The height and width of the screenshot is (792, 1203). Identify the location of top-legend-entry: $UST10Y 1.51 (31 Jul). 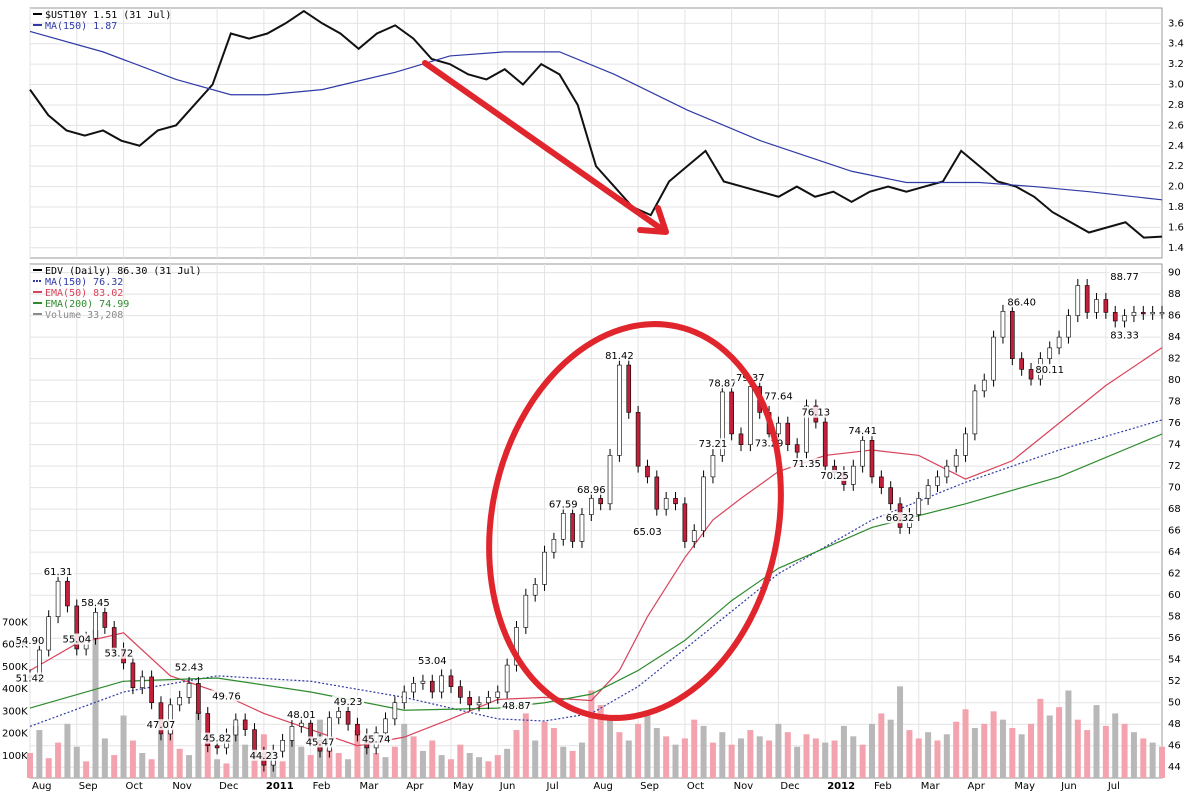
(108, 15).